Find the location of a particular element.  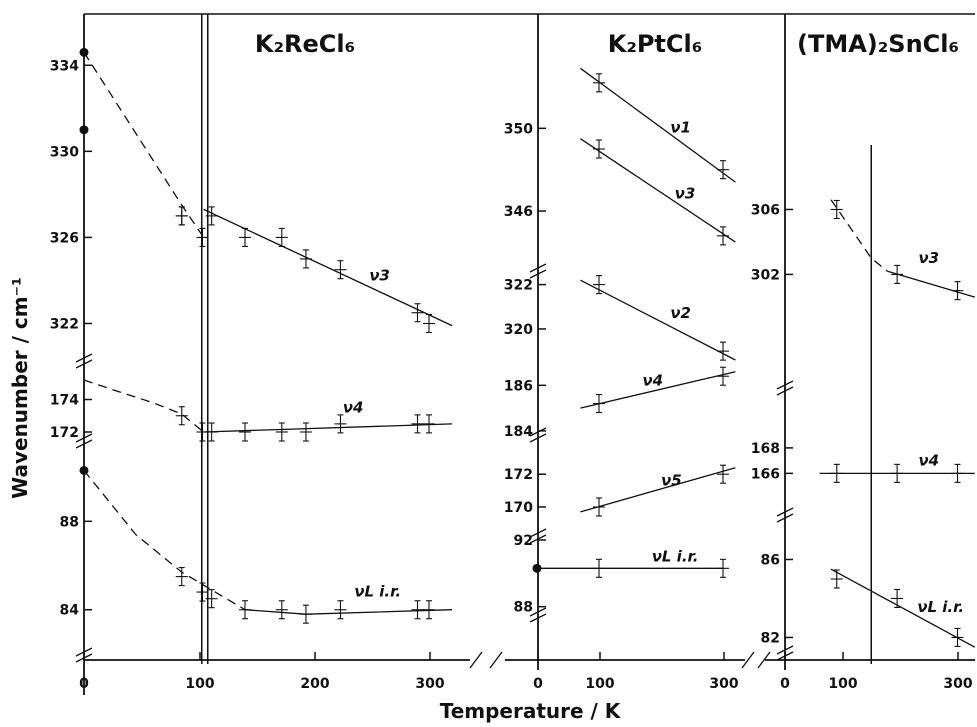

y-tick-label: 184 is located at coordinates (518, 432).